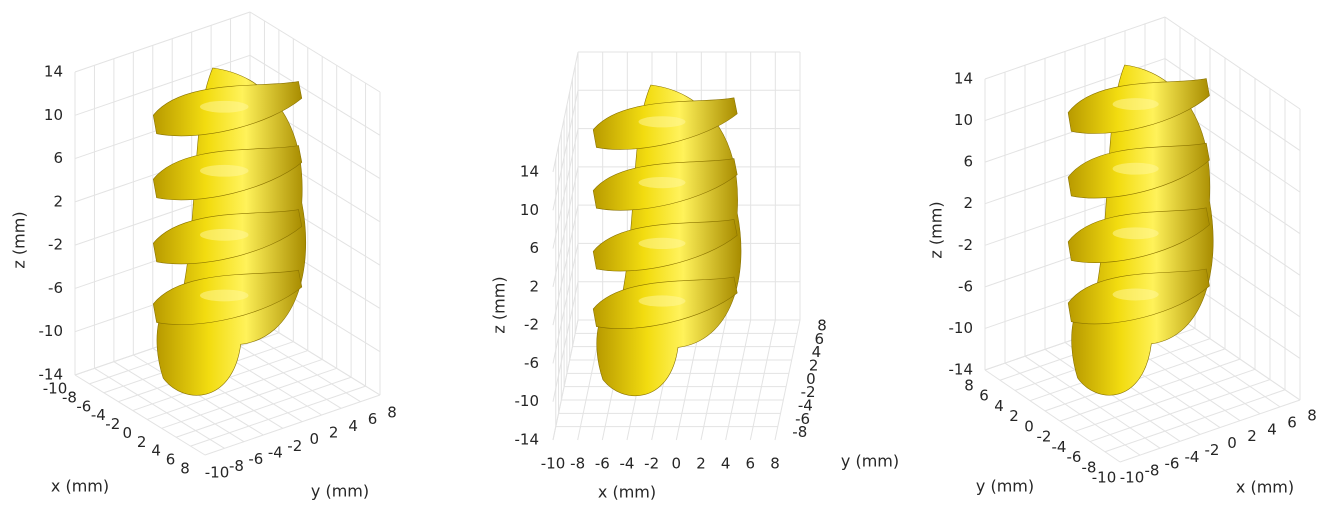  I want to click on x-tick-label: -2, so click(651, 464).